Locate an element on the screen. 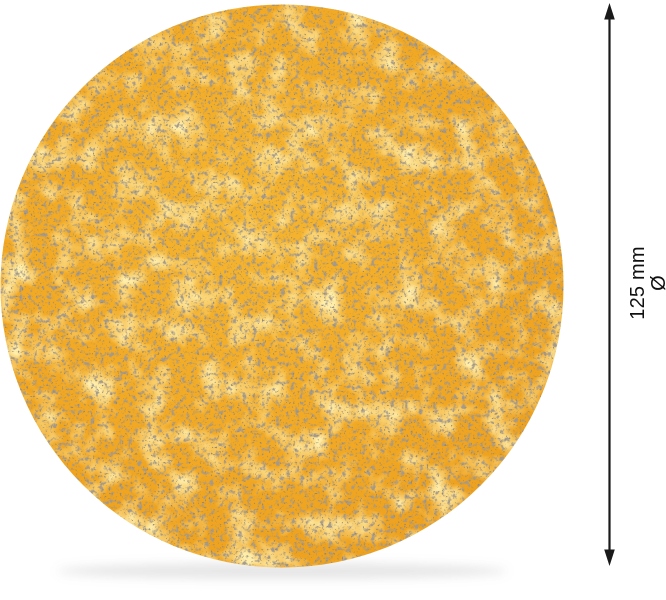 Image resolution: width=666 pixels, height=600 pixels. arrowhead-down-icon is located at coordinates (609, 557).